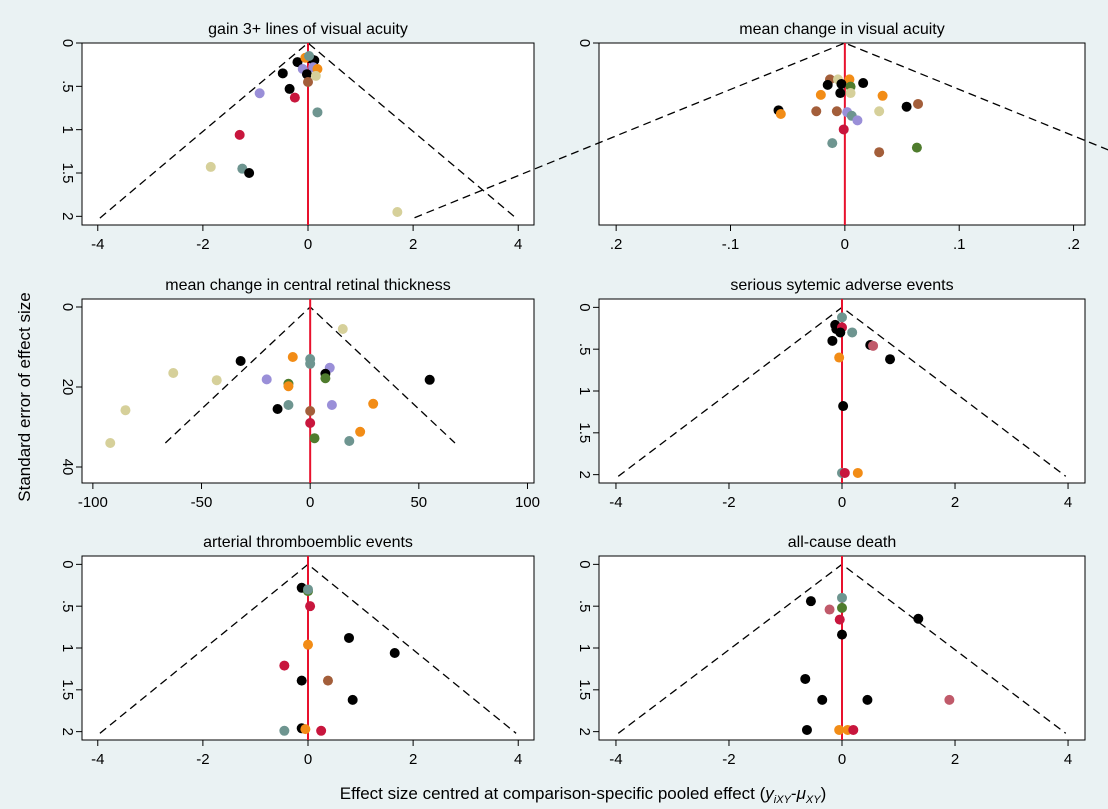  What do you see at coordinates (67, 387) in the screenshot?
I see `y-tick-label: 20` at bounding box center [67, 387].